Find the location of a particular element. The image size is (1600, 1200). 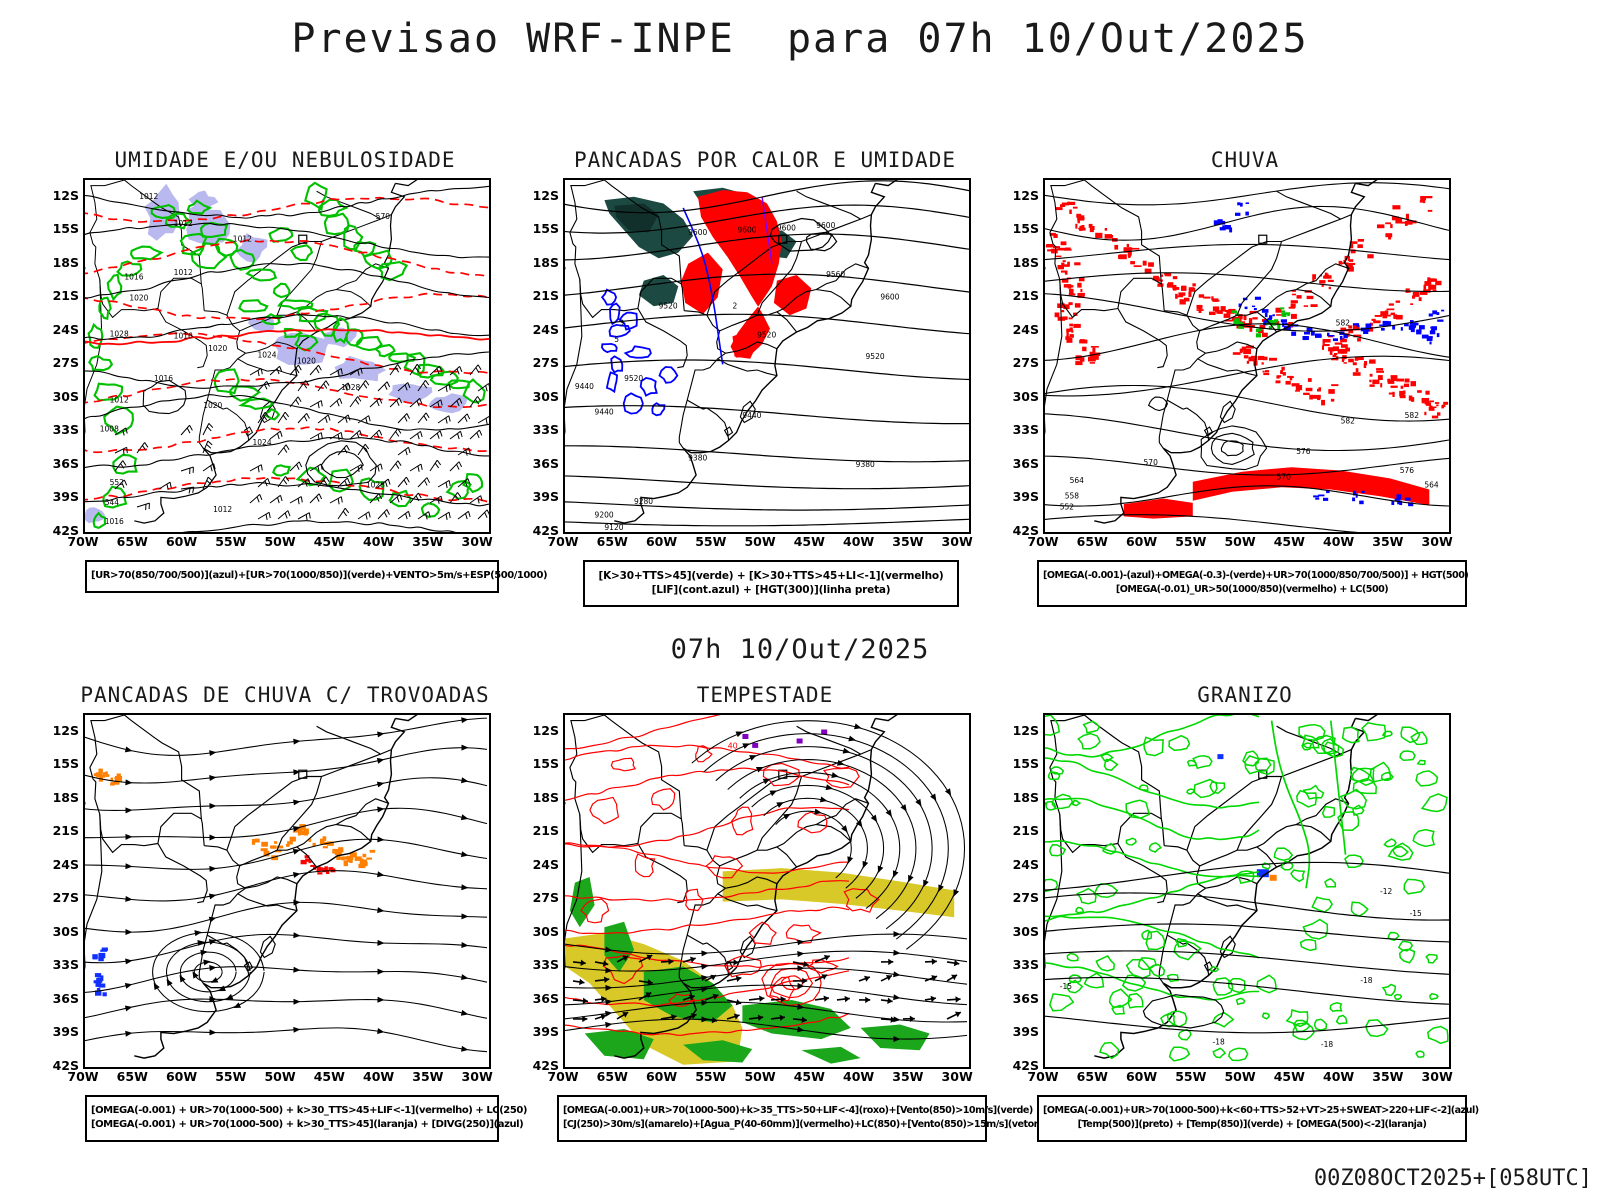

lat-tick: 30S is located at coordinates (65, 931).